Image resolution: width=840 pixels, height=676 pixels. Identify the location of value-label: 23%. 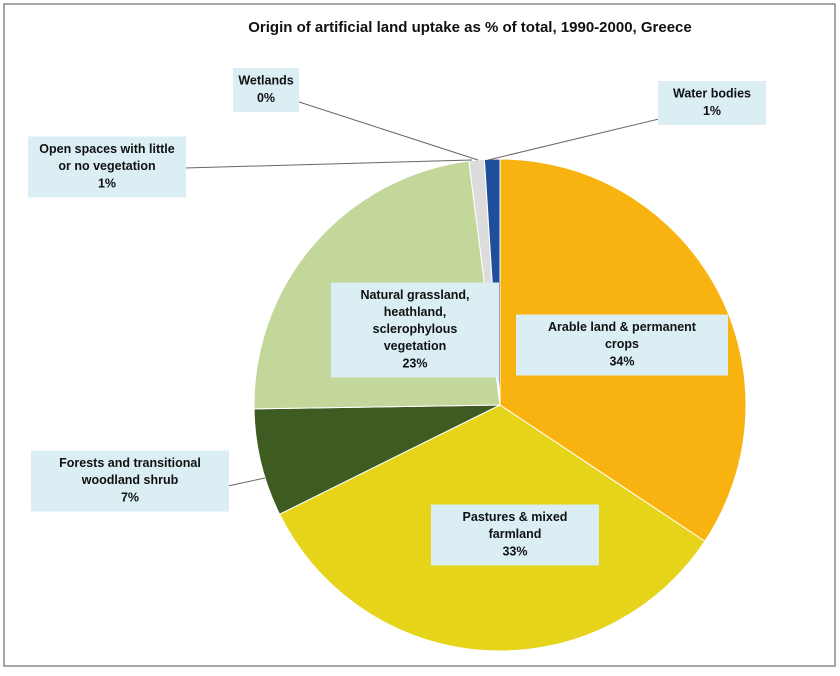
(414, 363).